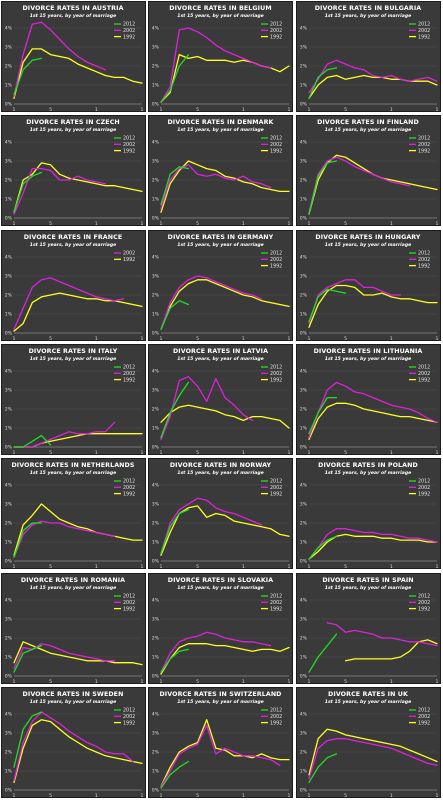 This screenshot has width=443, height=800. I want to click on chart-title: DIVORCE RATES IN FRANCE, so click(73, 237).